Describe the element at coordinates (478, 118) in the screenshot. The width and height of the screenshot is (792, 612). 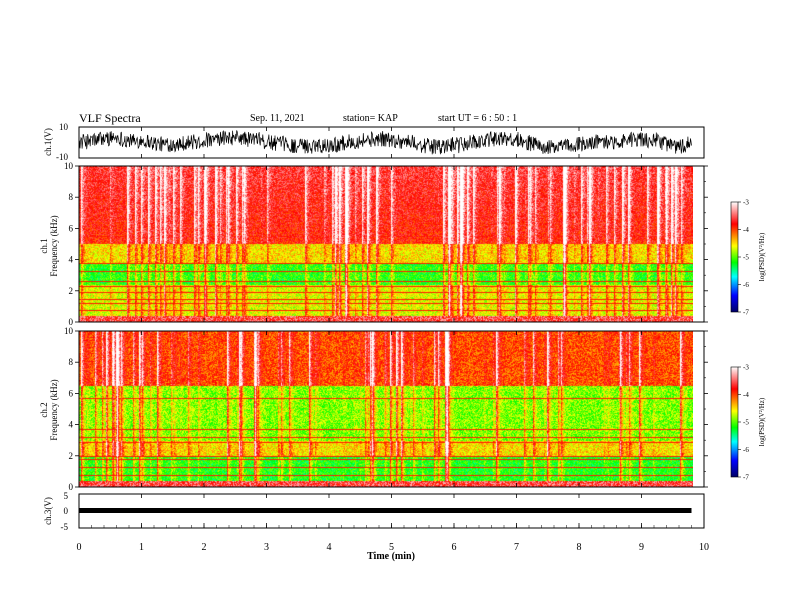
I see `start-time-label: start UT = 6 : 50 : 1` at that location.